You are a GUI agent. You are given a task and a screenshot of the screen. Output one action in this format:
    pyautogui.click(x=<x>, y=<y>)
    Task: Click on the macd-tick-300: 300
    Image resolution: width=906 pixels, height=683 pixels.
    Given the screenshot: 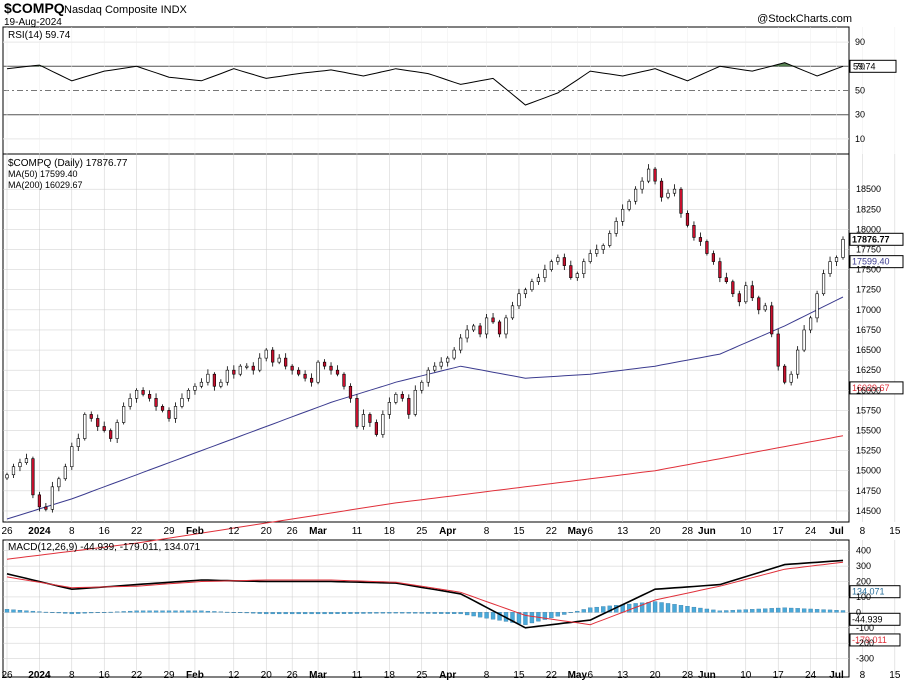 What is the action you would take?
    pyautogui.click(x=863, y=566)
    